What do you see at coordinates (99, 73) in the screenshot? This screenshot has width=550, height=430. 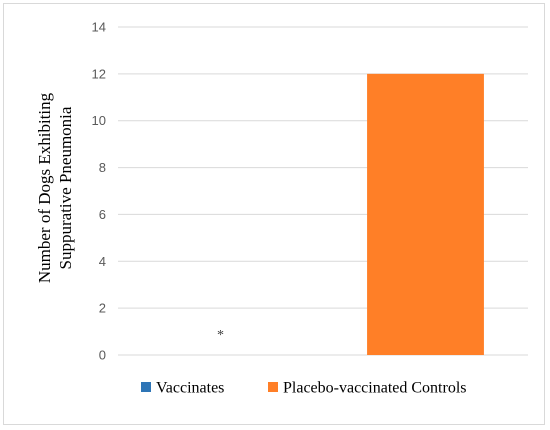 I see `y-tick-label-12: 12` at bounding box center [99, 73].